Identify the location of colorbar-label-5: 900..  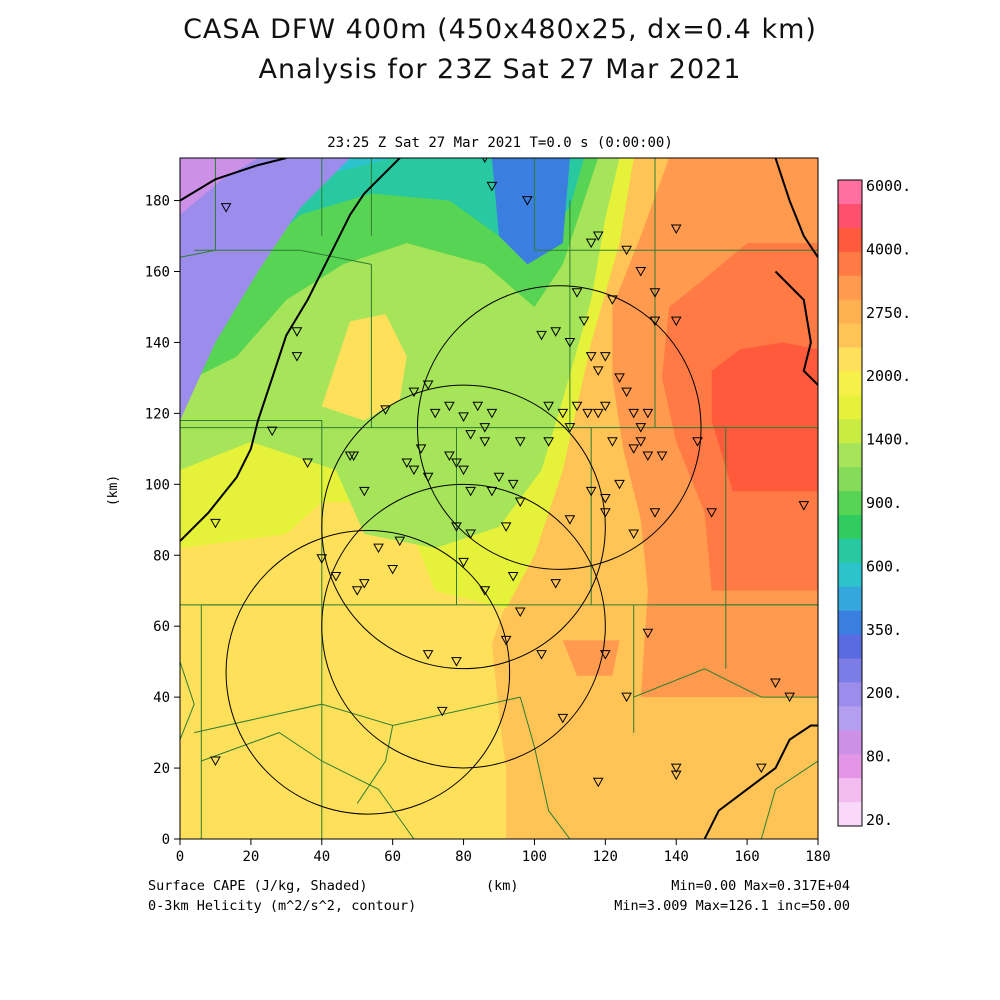
(884, 503).